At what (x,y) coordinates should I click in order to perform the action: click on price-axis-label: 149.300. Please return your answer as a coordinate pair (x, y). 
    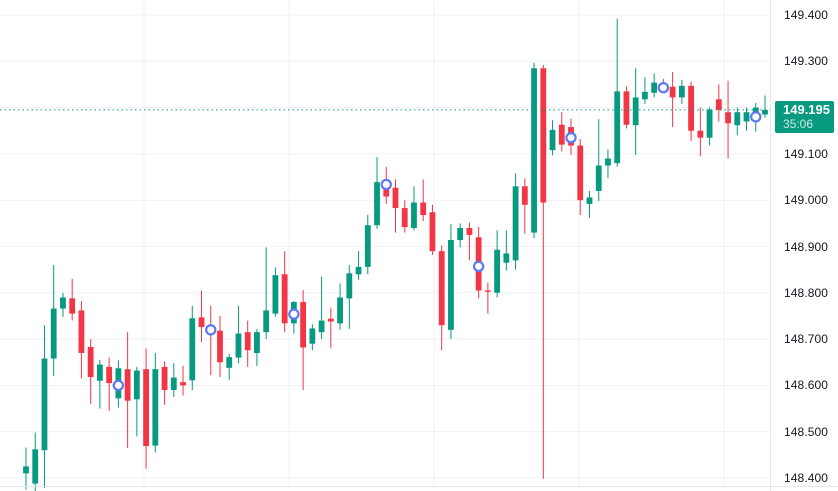
    Looking at the image, I should click on (806, 61).